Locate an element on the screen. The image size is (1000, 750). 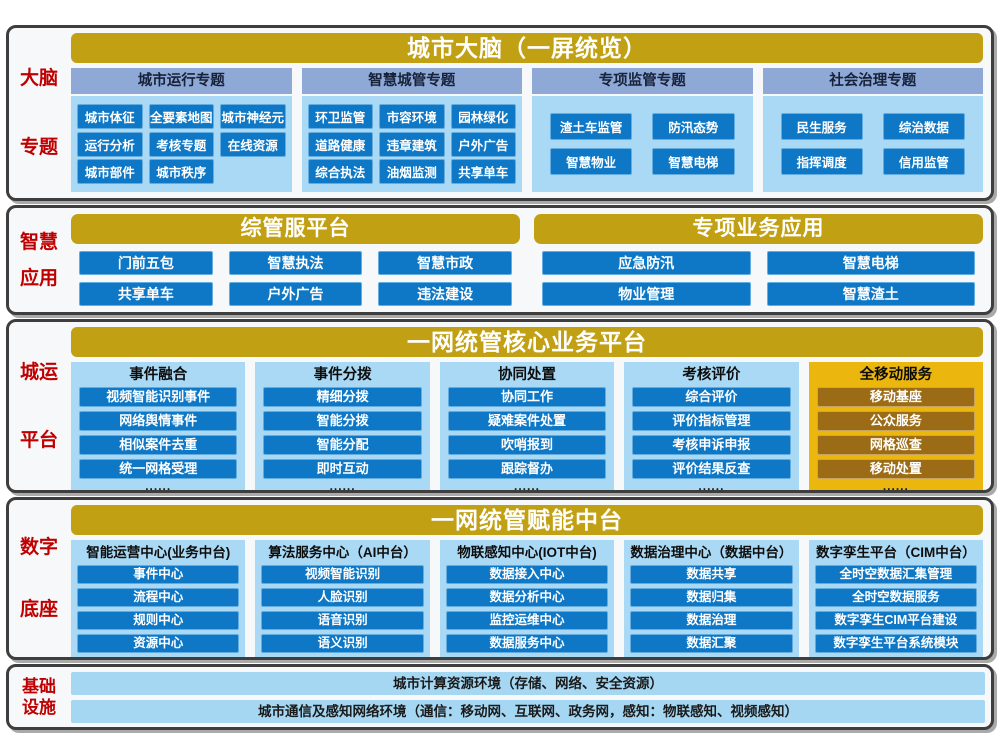
button-row: 应急防汛 智慧电梯 is located at coordinates (758, 263).